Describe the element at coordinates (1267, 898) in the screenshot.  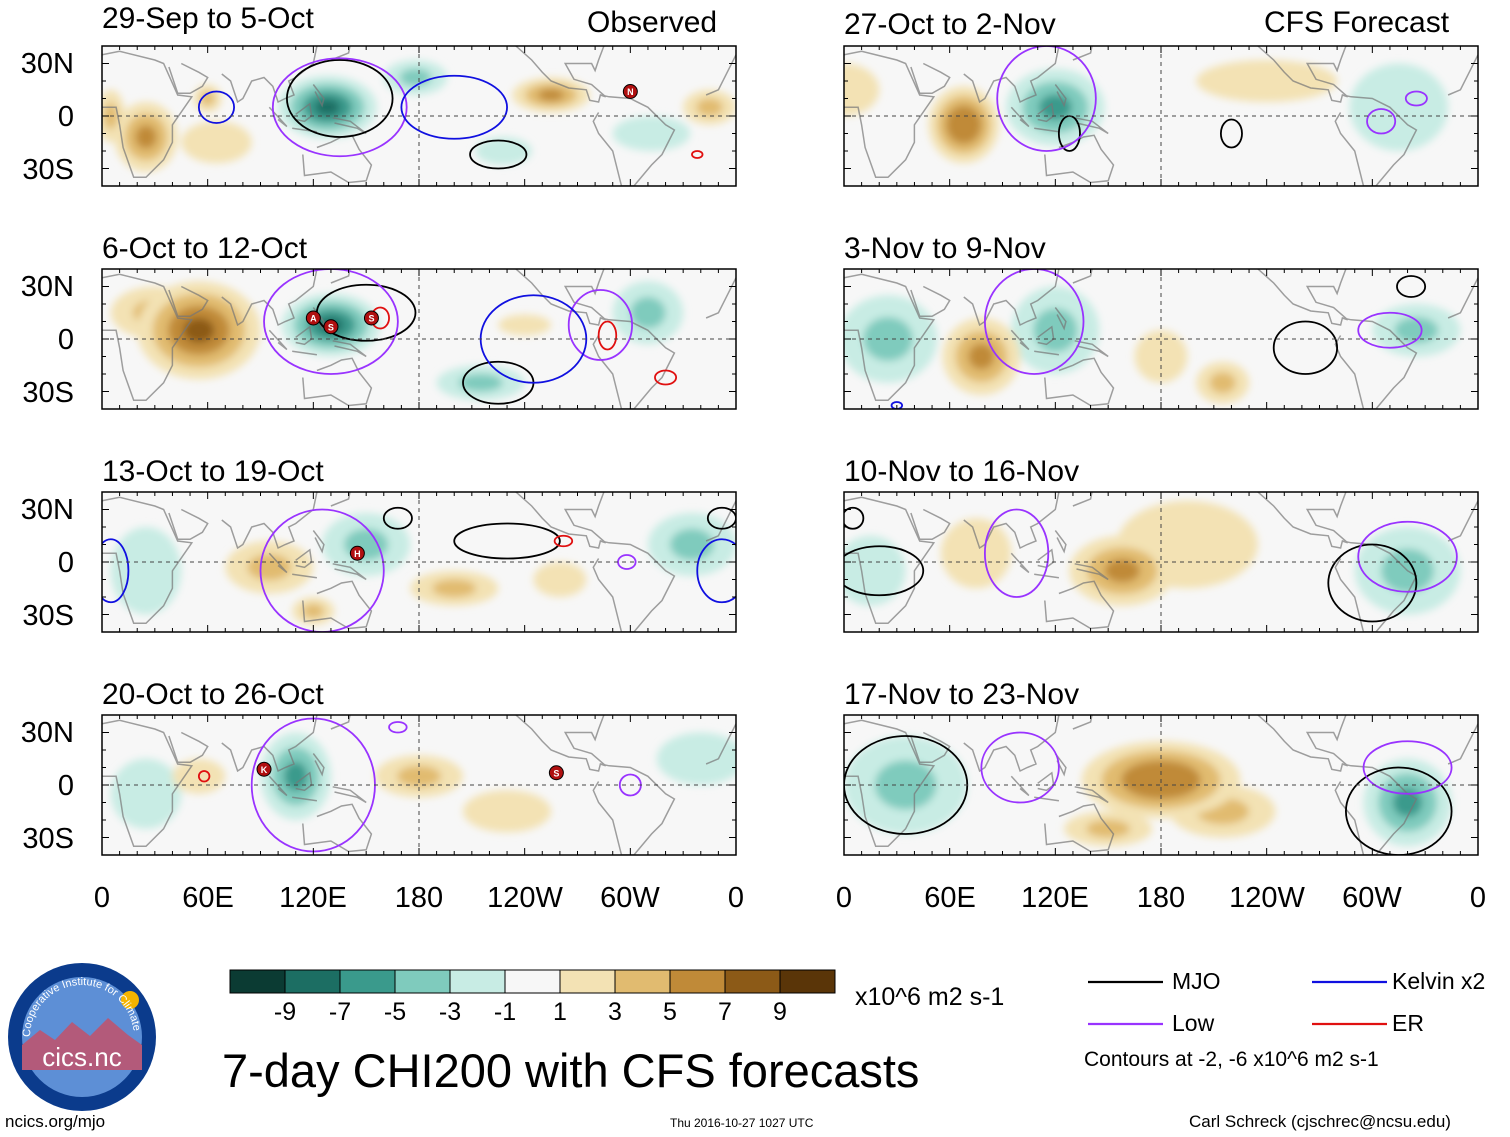
I see `lon-label-right-120w: 120W` at that location.